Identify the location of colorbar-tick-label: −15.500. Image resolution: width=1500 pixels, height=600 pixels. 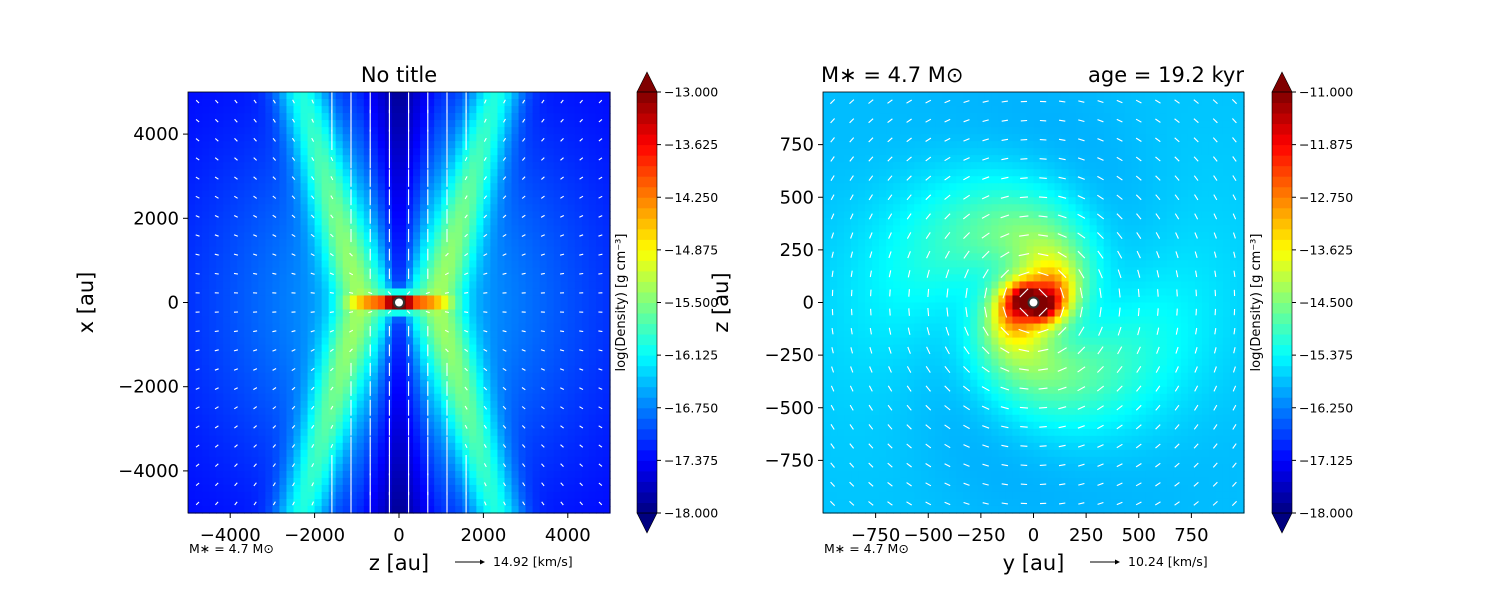
(691, 302).